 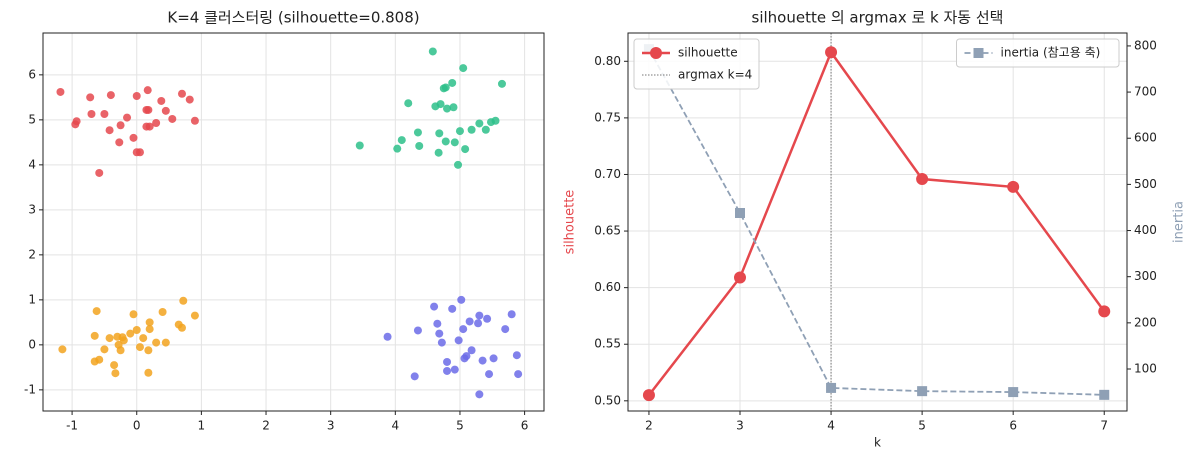 I want to click on legend-box, so click(x=696, y=64).